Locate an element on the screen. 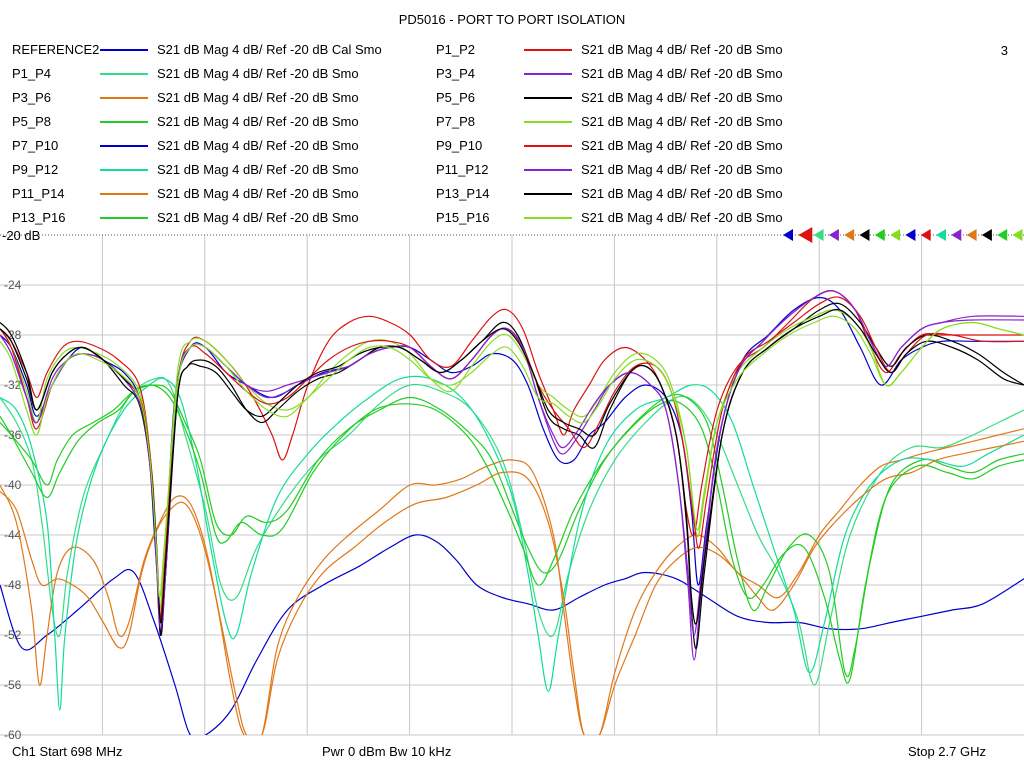  legend-name: P5_P6 is located at coordinates (456, 97).